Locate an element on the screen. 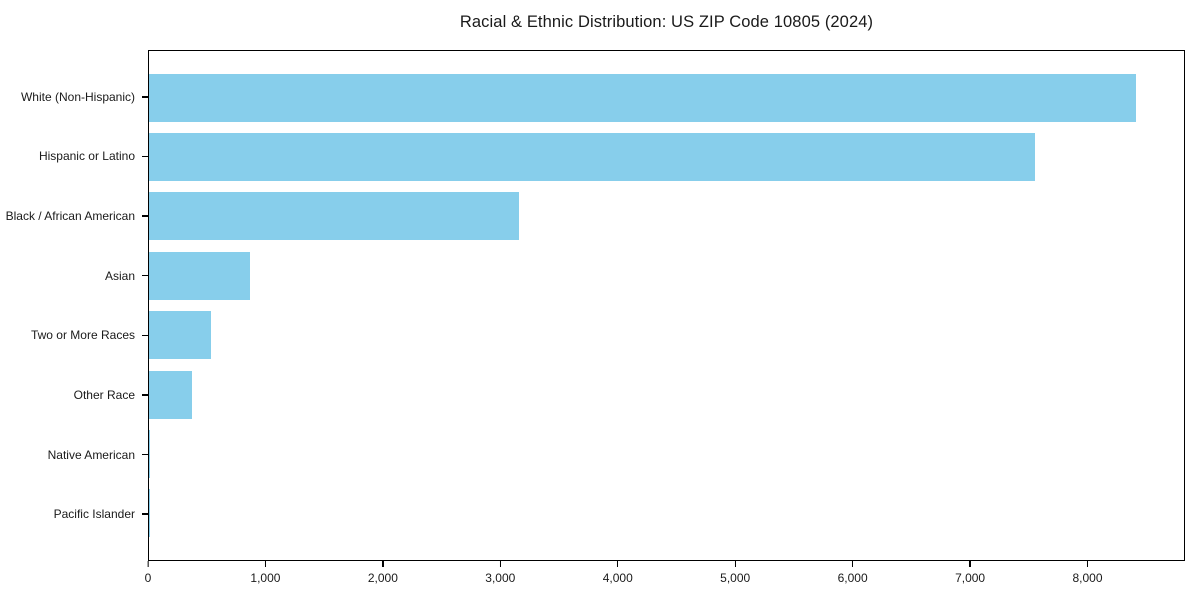  y-axis-label: Pacific Islander is located at coordinates (94, 514).